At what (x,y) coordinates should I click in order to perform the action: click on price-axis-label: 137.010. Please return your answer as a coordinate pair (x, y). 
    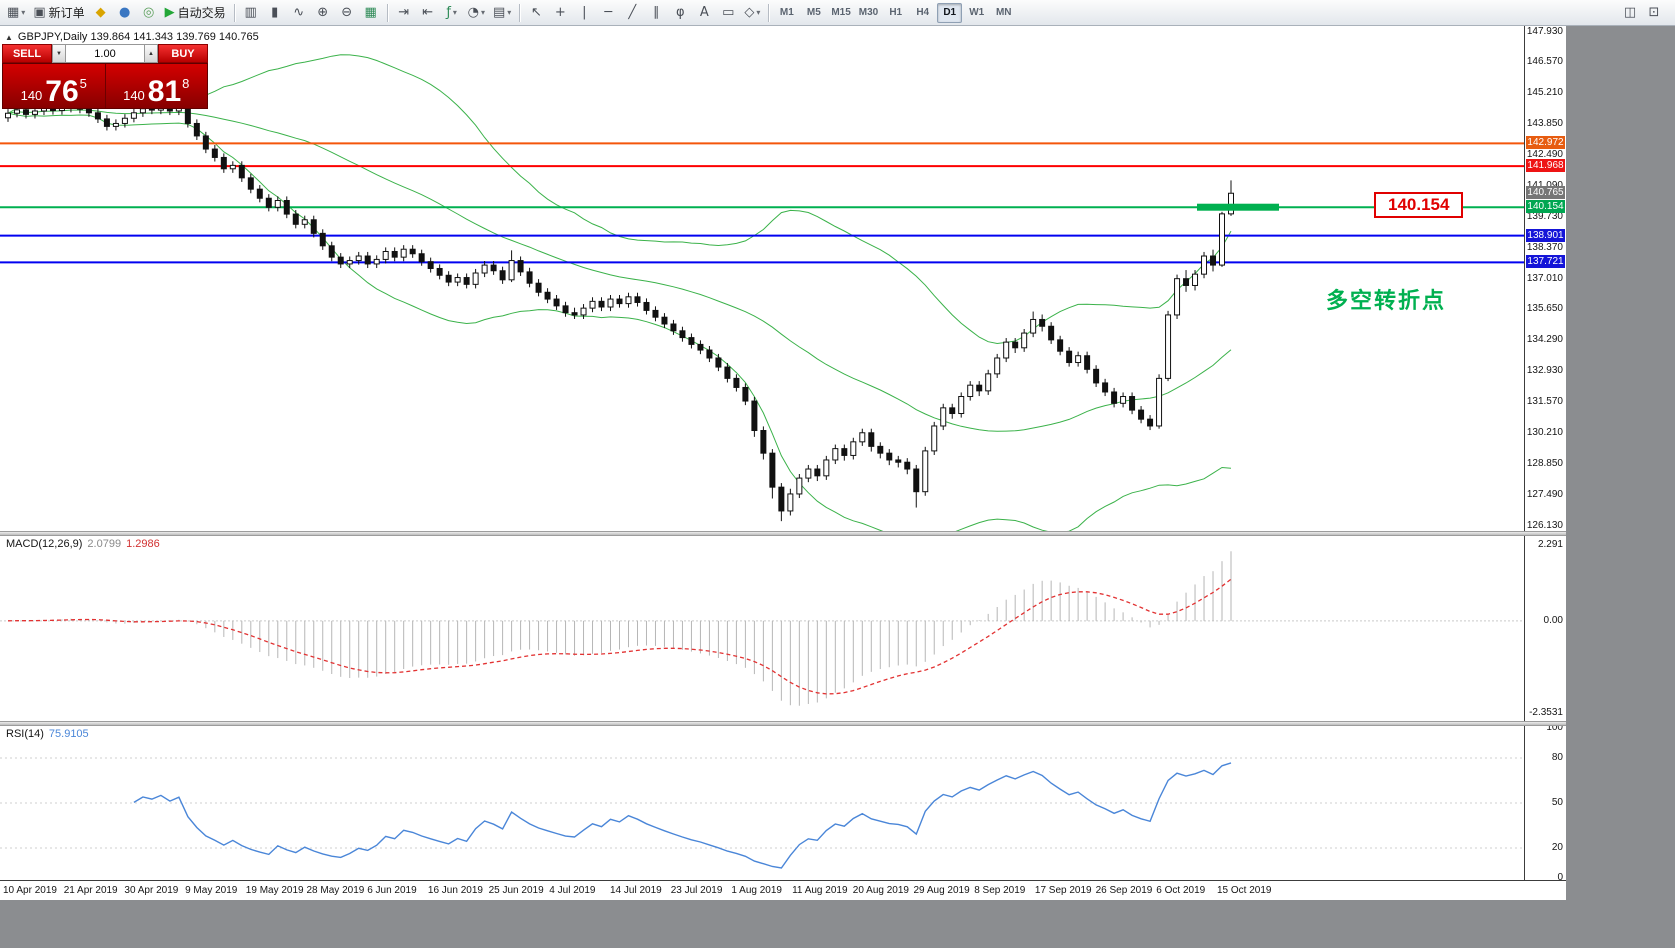
    Looking at the image, I should click on (1544, 278).